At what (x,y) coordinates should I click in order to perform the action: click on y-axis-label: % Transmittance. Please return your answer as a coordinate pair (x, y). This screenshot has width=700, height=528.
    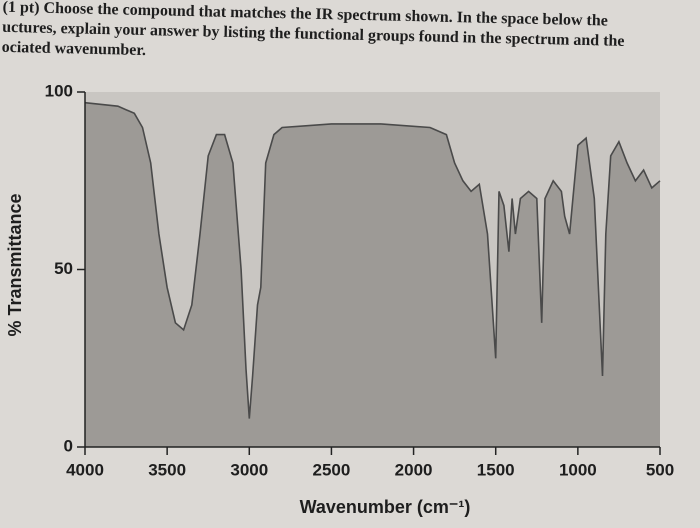
    Looking at the image, I should click on (15, 264).